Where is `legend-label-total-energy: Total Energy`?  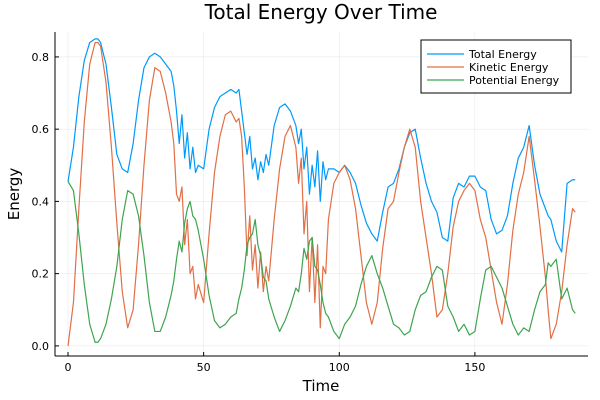 legend-label-total-energy: Total Energy is located at coordinates (502, 54).